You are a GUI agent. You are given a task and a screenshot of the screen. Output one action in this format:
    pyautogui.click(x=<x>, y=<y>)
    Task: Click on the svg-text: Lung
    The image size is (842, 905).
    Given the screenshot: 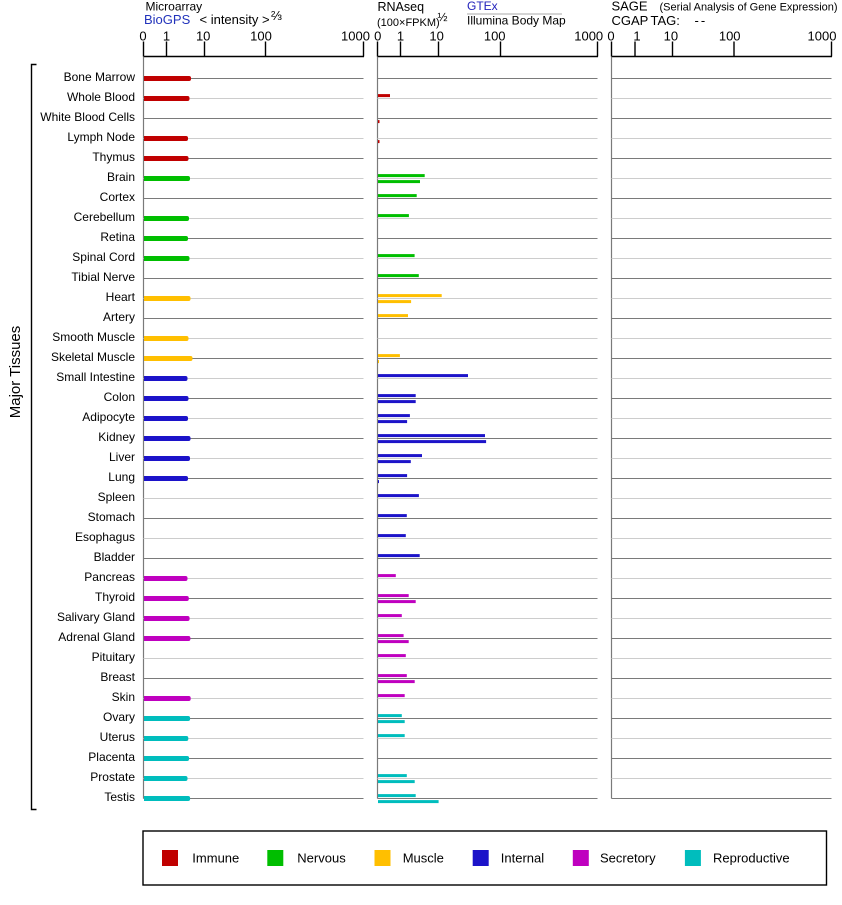 What is the action you would take?
    pyautogui.click(x=121, y=477)
    